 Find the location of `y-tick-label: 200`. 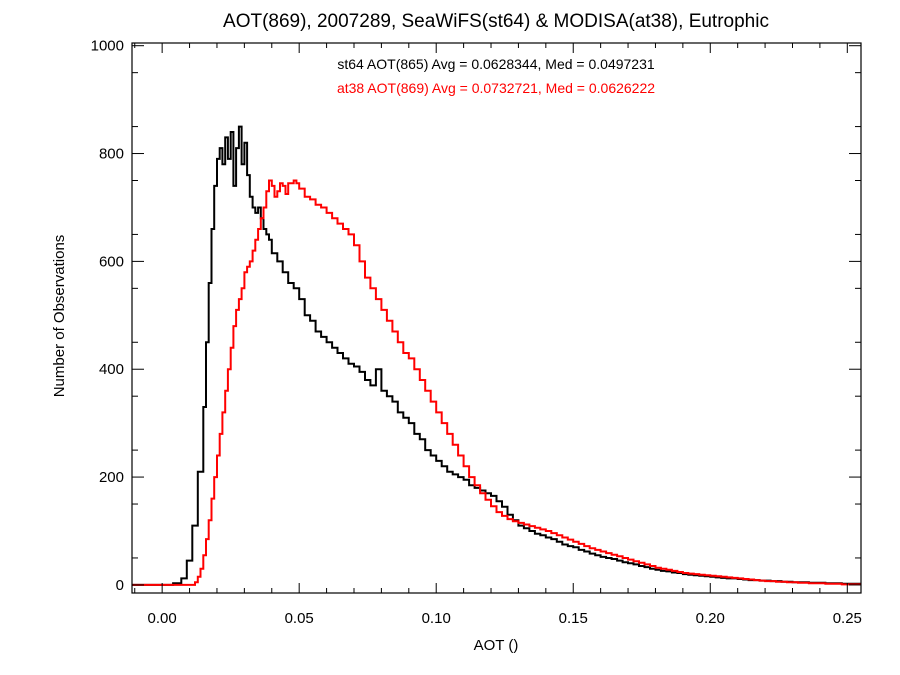

y-tick-label: 200 is located at coordinates (111, 477).